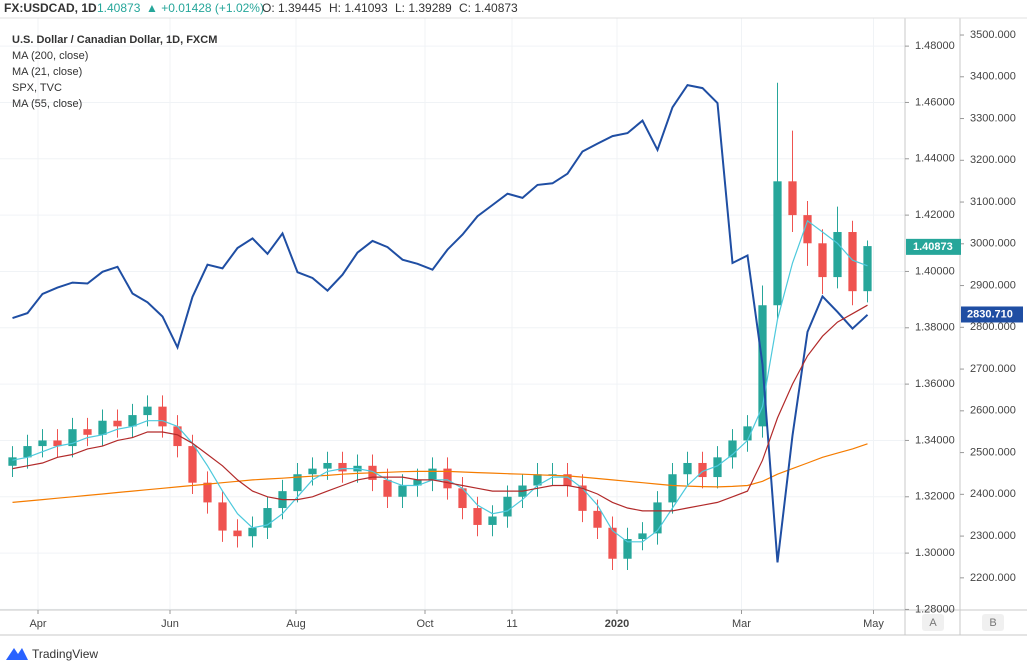  Describe the element at coordinates (935, 440) in the screenshot. I see `y-tick-label: 1.34000` at that location.